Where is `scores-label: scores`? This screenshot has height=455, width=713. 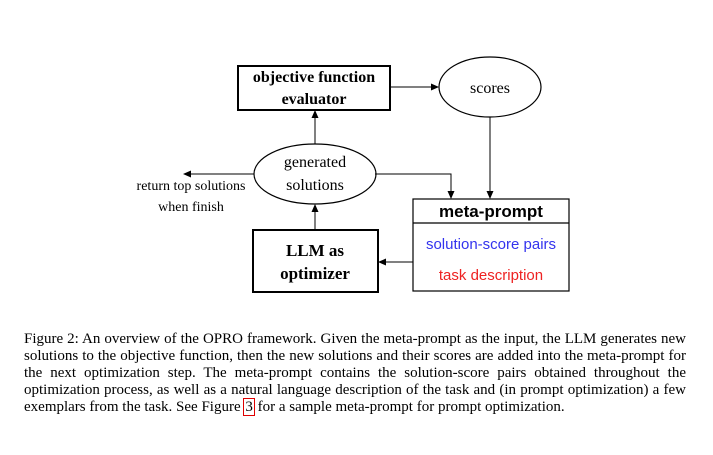 scores-label: scores is located at coordinates (490, 88).